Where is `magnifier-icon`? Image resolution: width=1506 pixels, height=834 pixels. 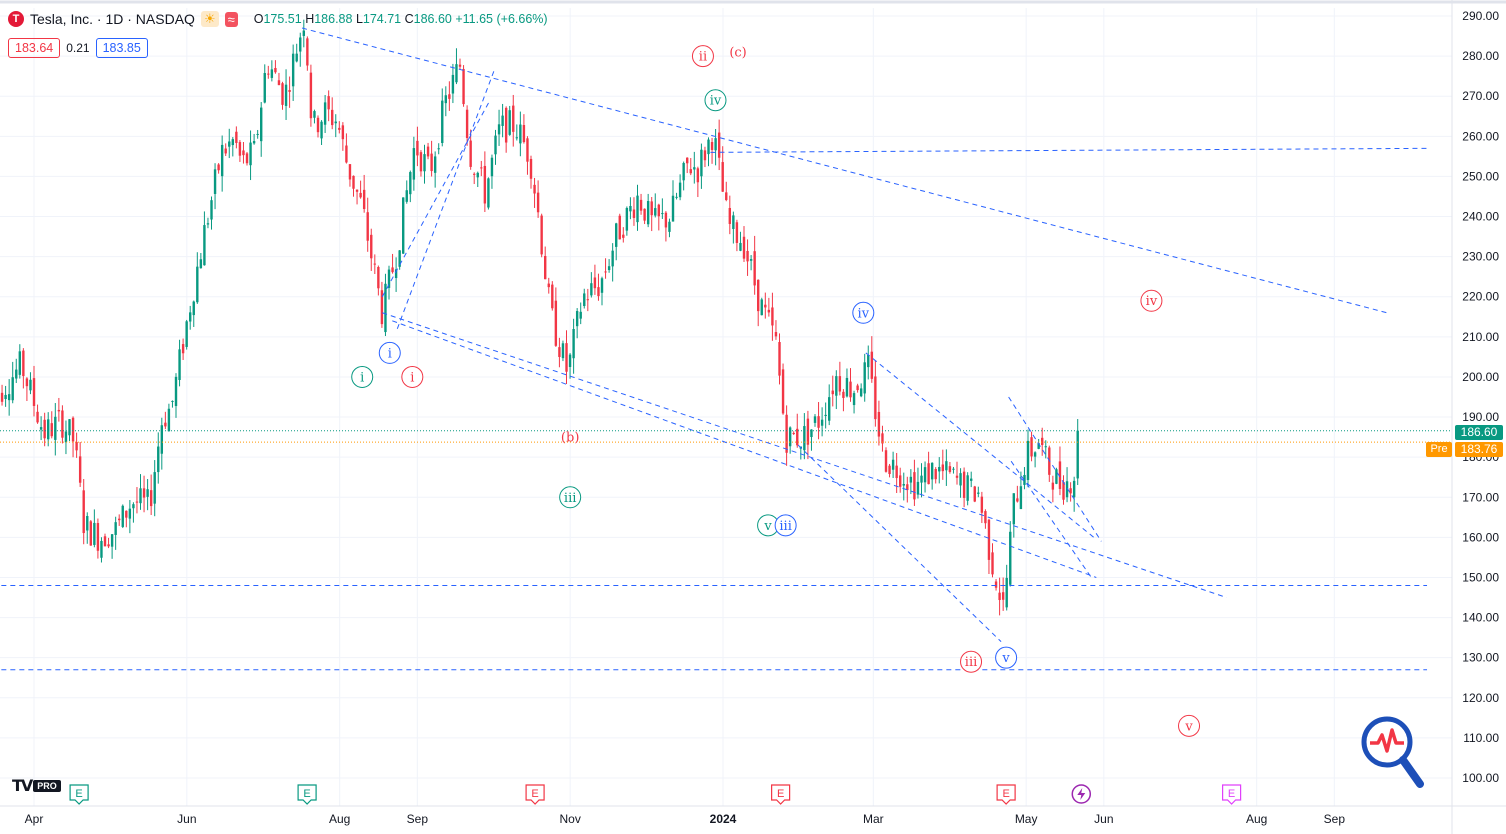 magnifier-icon is located at coordinates (1393, 753).